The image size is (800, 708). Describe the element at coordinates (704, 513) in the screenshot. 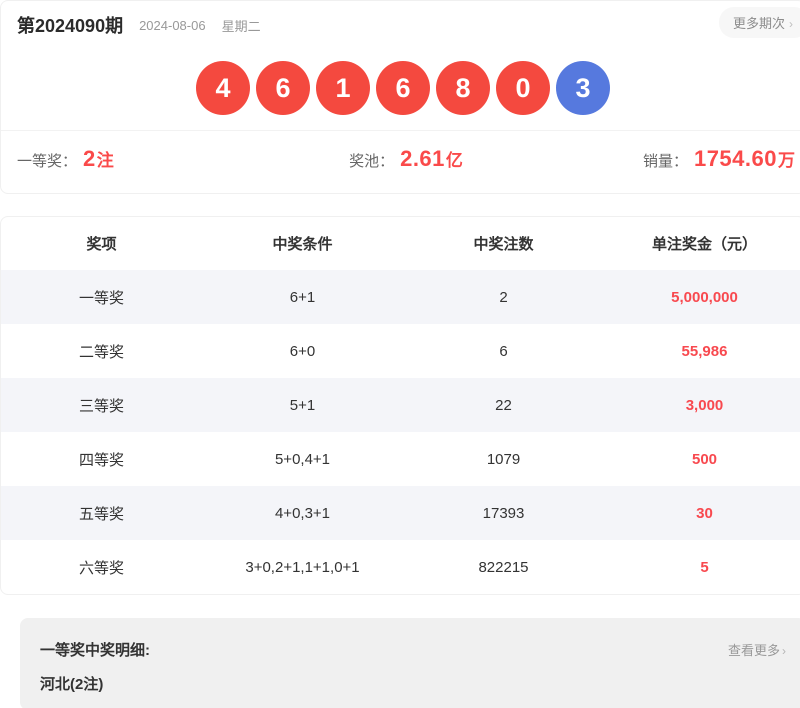

I see `cell-prize-amount: 30` at that location.